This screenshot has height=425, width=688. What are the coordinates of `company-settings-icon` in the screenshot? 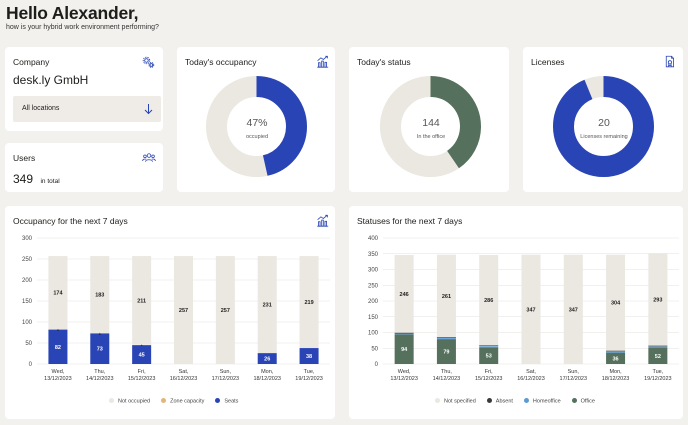 It's located at (148, 62).